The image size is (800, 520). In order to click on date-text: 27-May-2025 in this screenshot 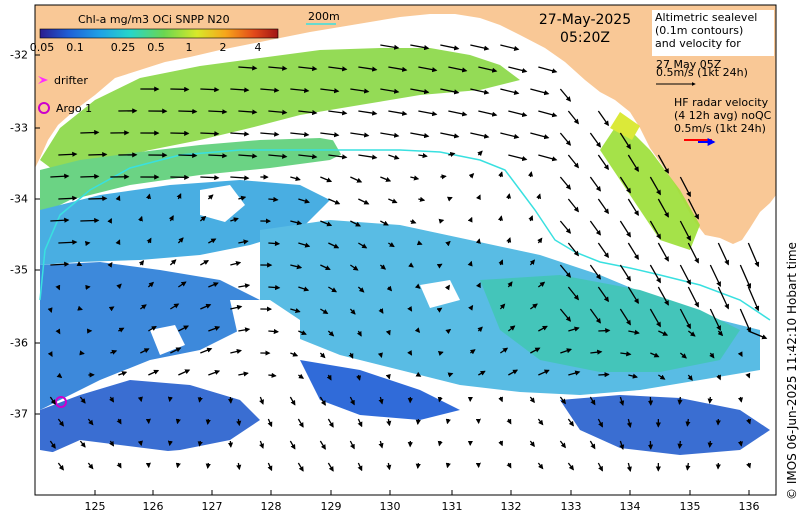, I will do `click(585, 20)`.